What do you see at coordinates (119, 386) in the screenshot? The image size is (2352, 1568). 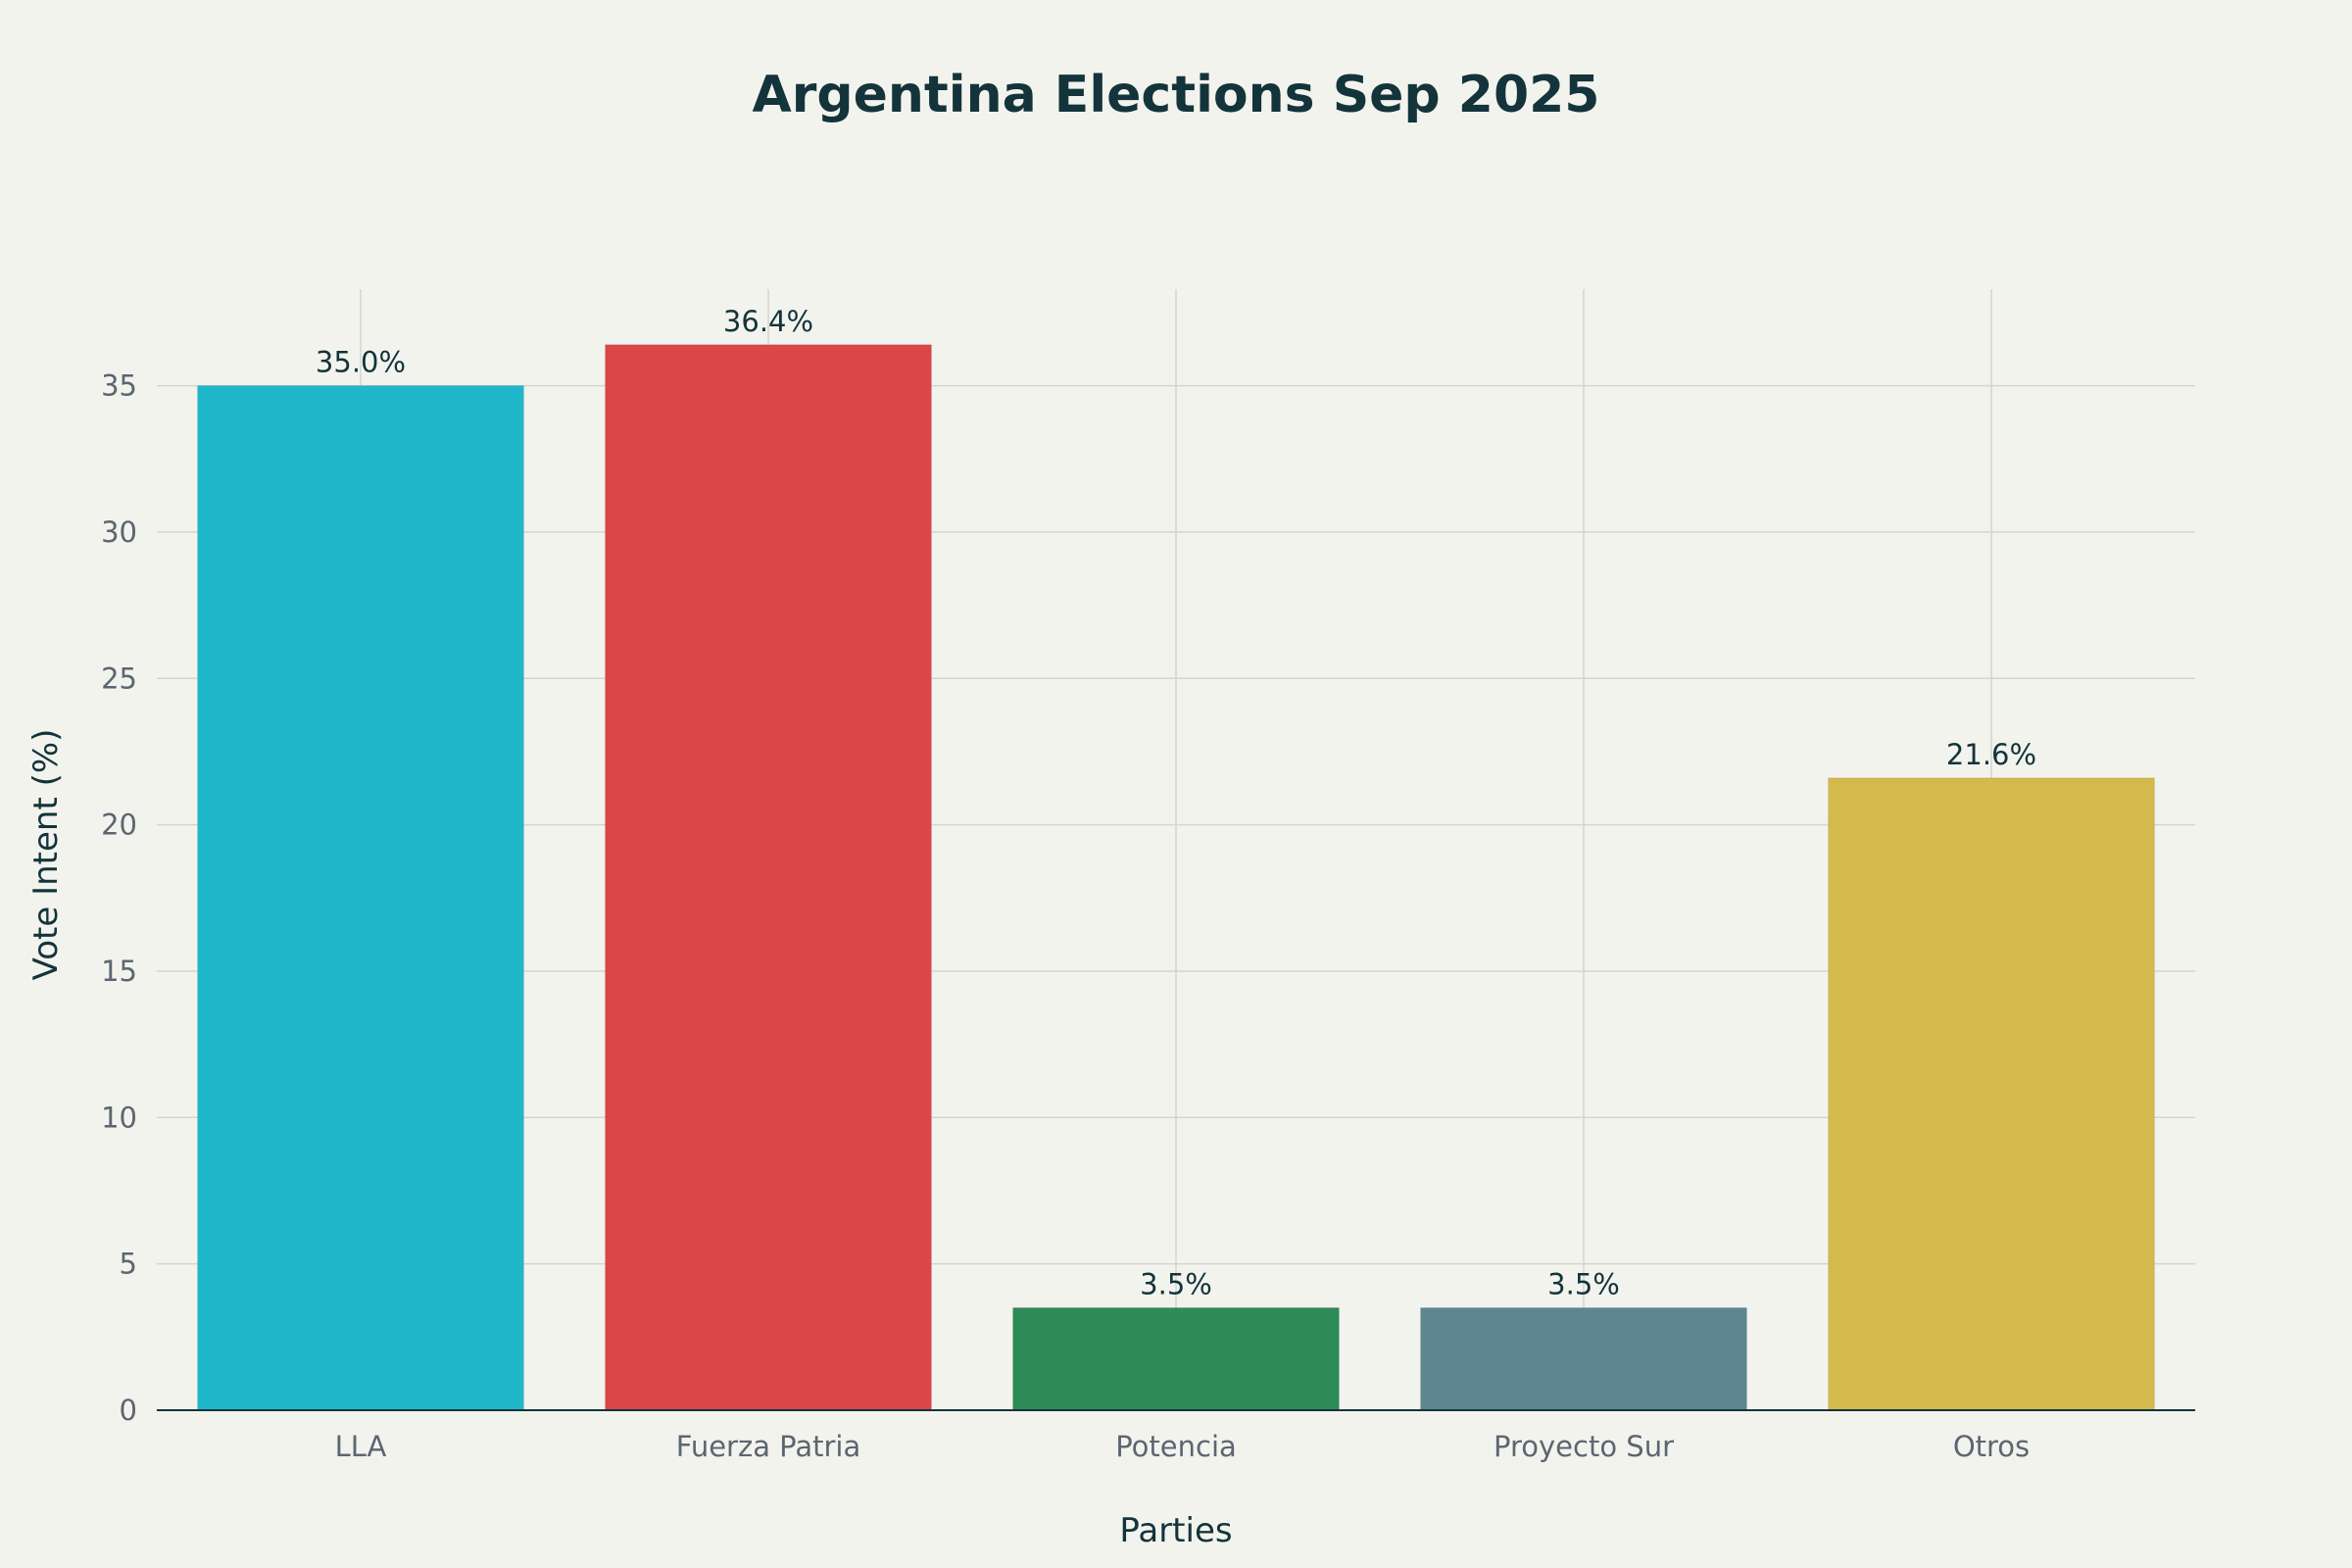 I see `y-tick-label: 35` at bounding box center [119, 386].